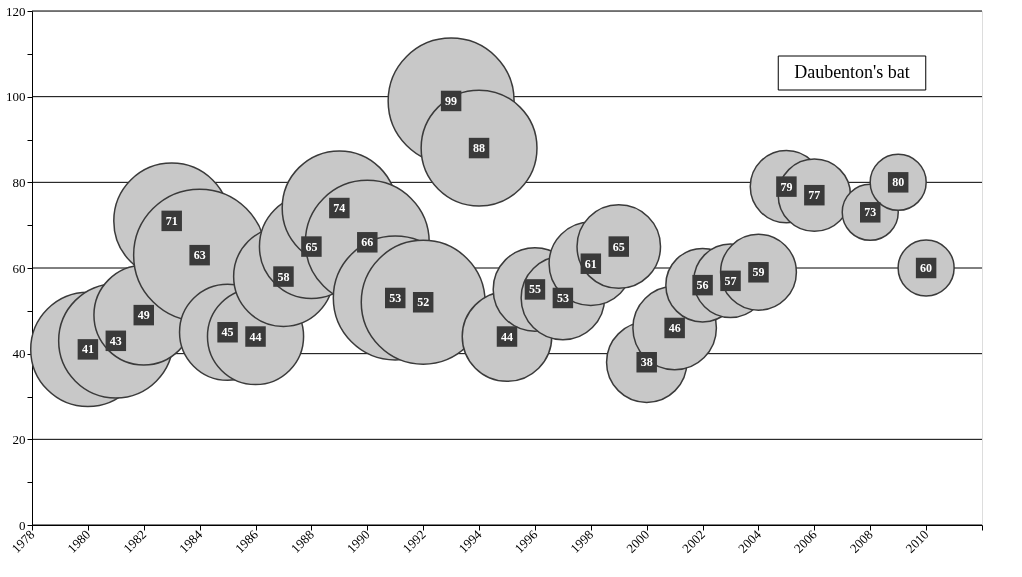 Image resolution: width=1022 pixels, height=577 pixels. What do you see at coordinates (16, 97) in the screenshot?
I see `y-tick-label: 100` at bounding box center [16, 97].